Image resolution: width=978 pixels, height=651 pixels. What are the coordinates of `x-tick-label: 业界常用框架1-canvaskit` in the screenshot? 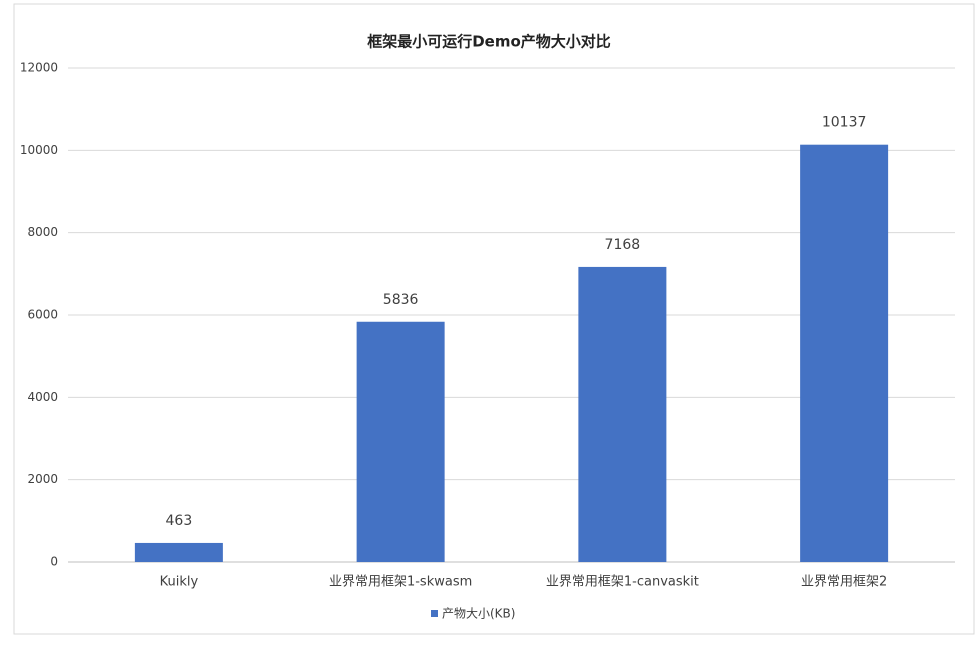 It's located at (622, 582).